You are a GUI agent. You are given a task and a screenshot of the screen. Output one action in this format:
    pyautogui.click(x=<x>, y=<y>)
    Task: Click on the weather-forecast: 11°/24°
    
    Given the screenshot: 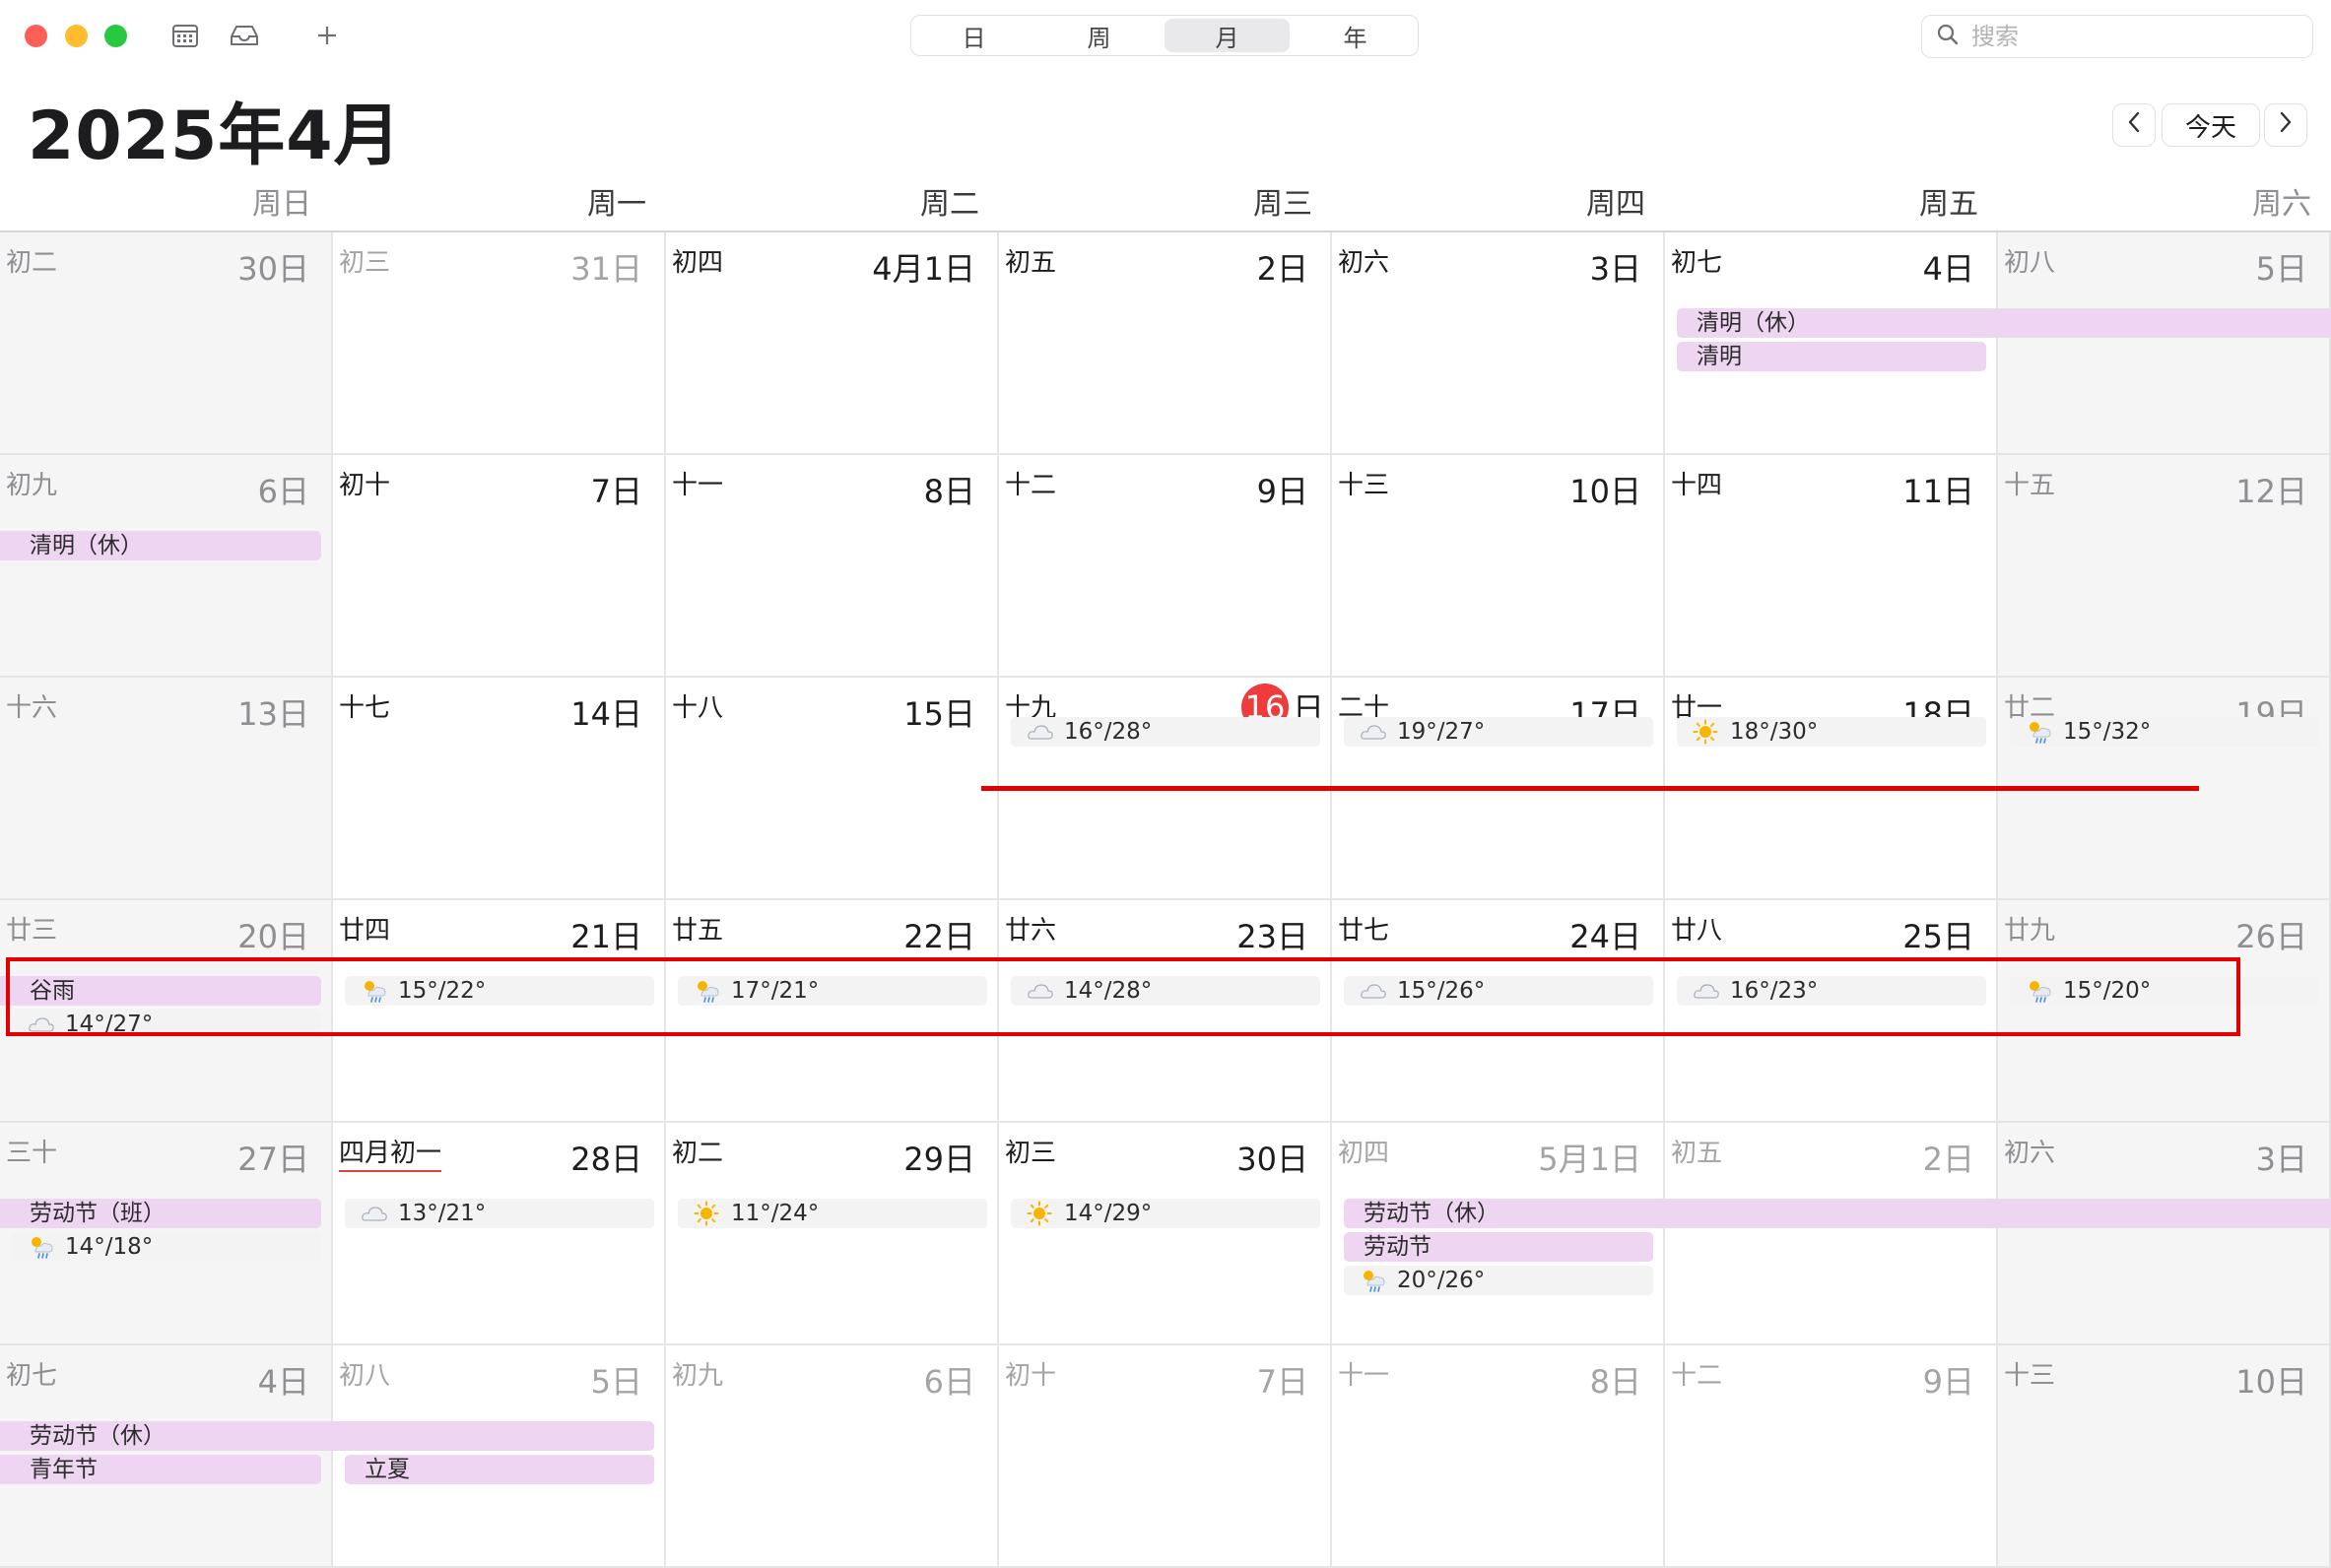 What is the action you would take?
    pyautogui.click(x=832, y=1214)
    